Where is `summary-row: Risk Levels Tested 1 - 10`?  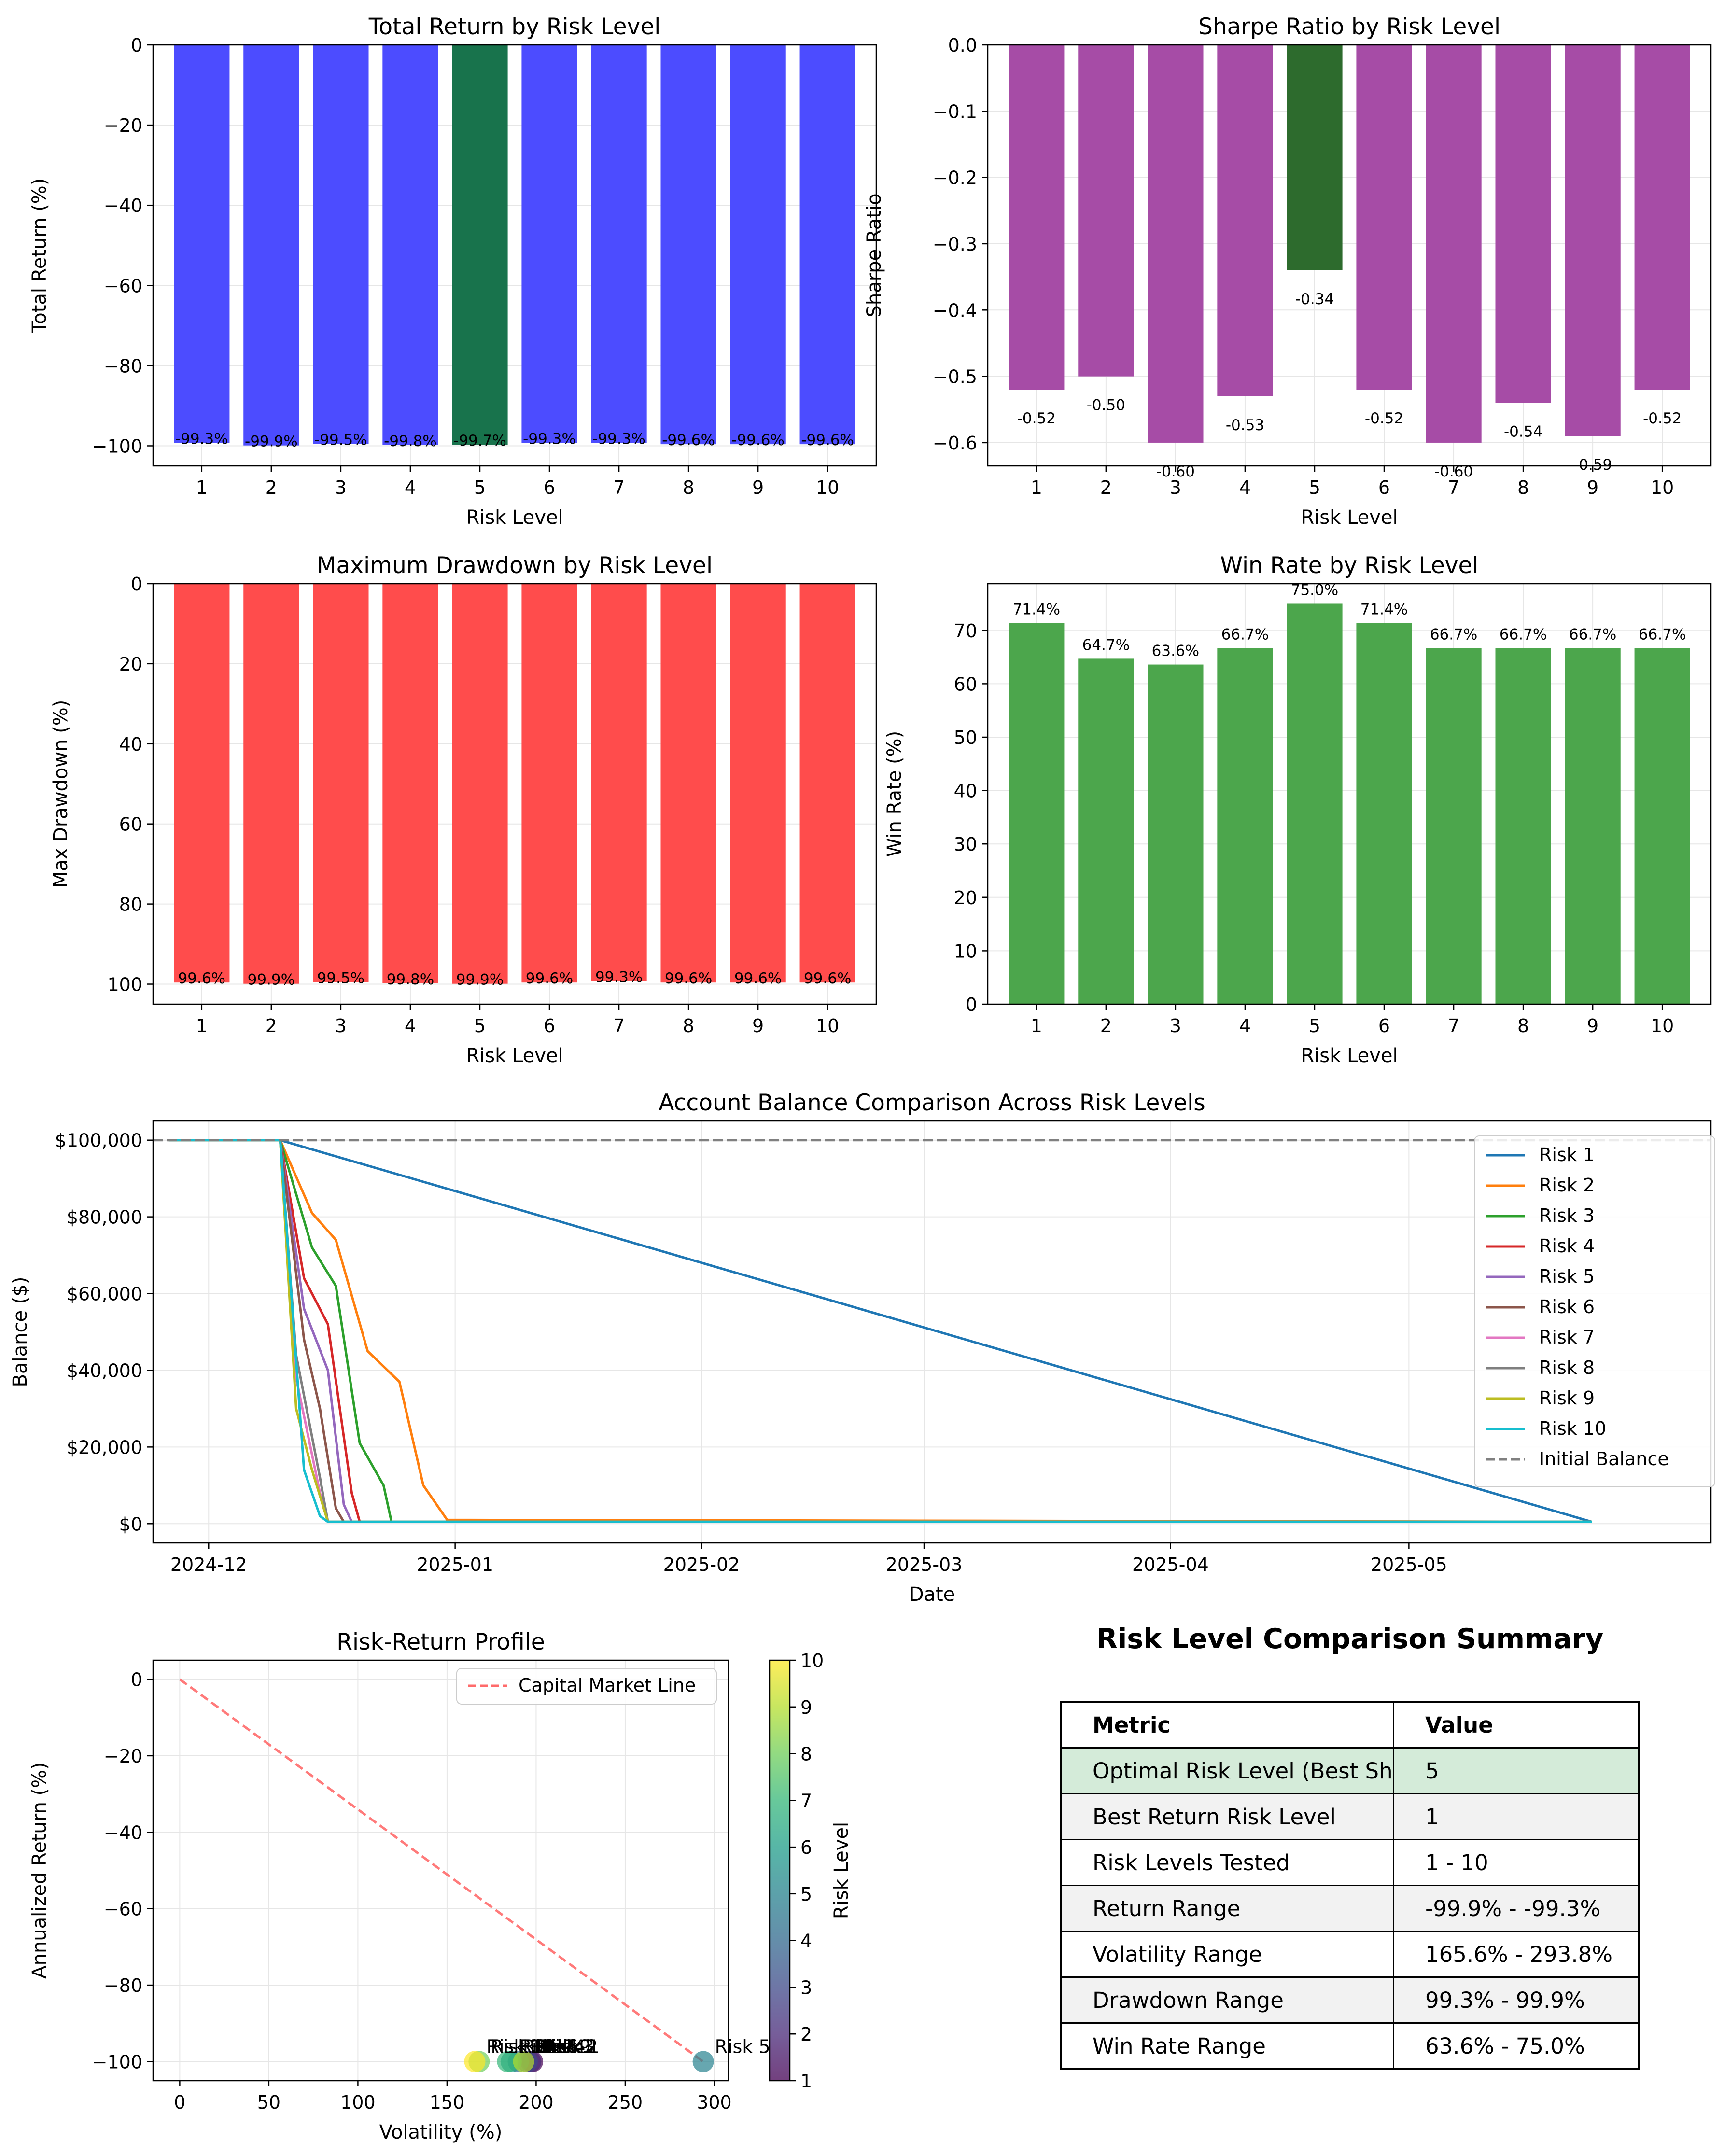 summary-row: Risk Levels Tested 1 - 10 is located at coordinates (1350, 1863).